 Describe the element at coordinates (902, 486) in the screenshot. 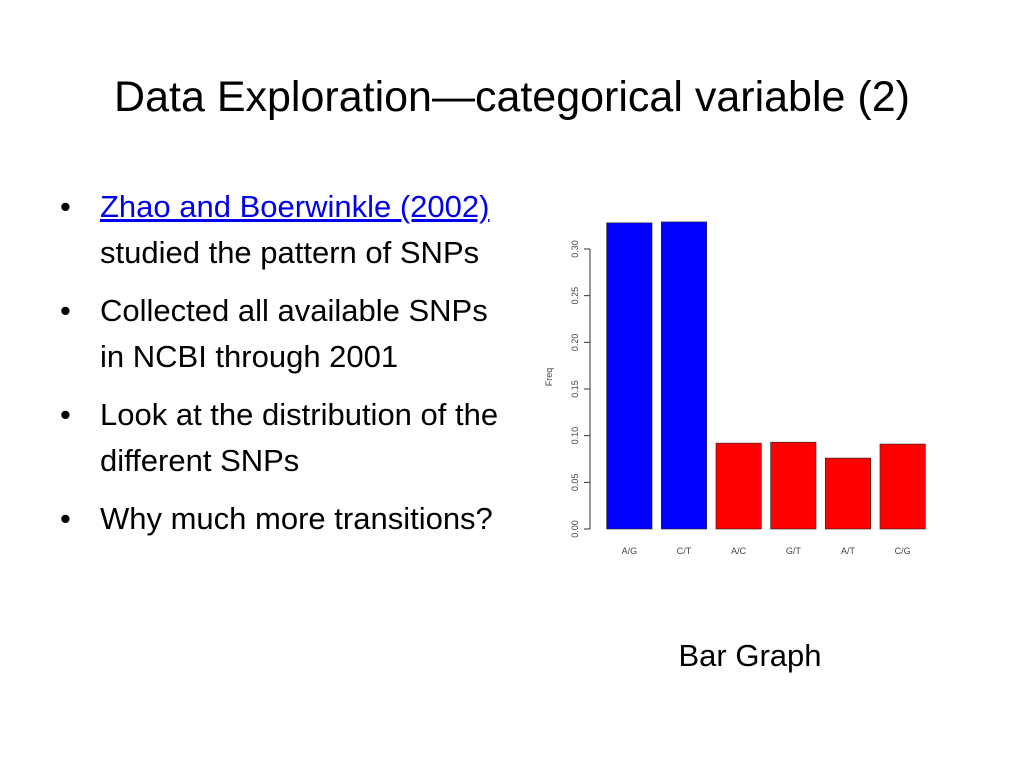

I see `bar-c-g` at that location.